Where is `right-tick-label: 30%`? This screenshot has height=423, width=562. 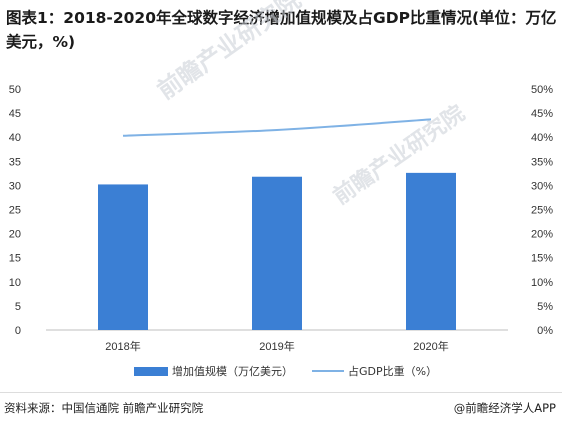
right-tick-label: 30% is located at coordinates (542, 186).